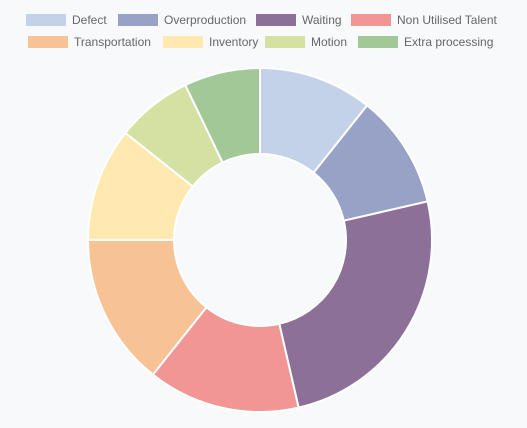 The height and width of the screenshot is (428, 527). I want to click on legend-label: Overproduction, so click(205, 20).